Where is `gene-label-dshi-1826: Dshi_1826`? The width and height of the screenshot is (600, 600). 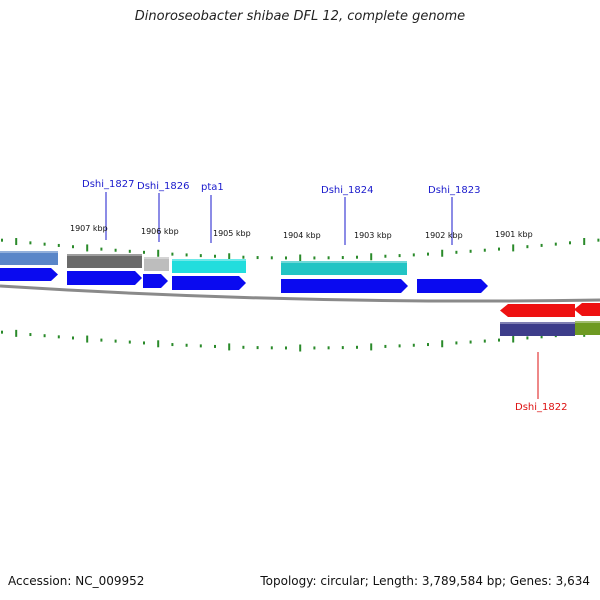
gene-label-dshi-1826: Dshi_1826 is located at coordinates (163, 186).